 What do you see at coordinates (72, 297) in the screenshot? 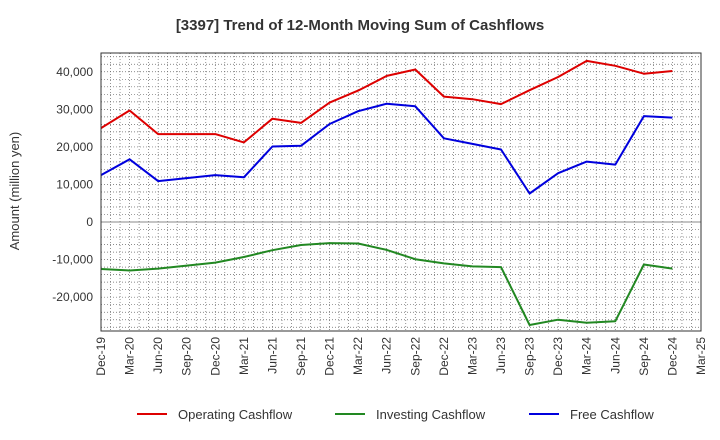
I see `y-tick-label: -20,000` at bounding box center [72, 297].